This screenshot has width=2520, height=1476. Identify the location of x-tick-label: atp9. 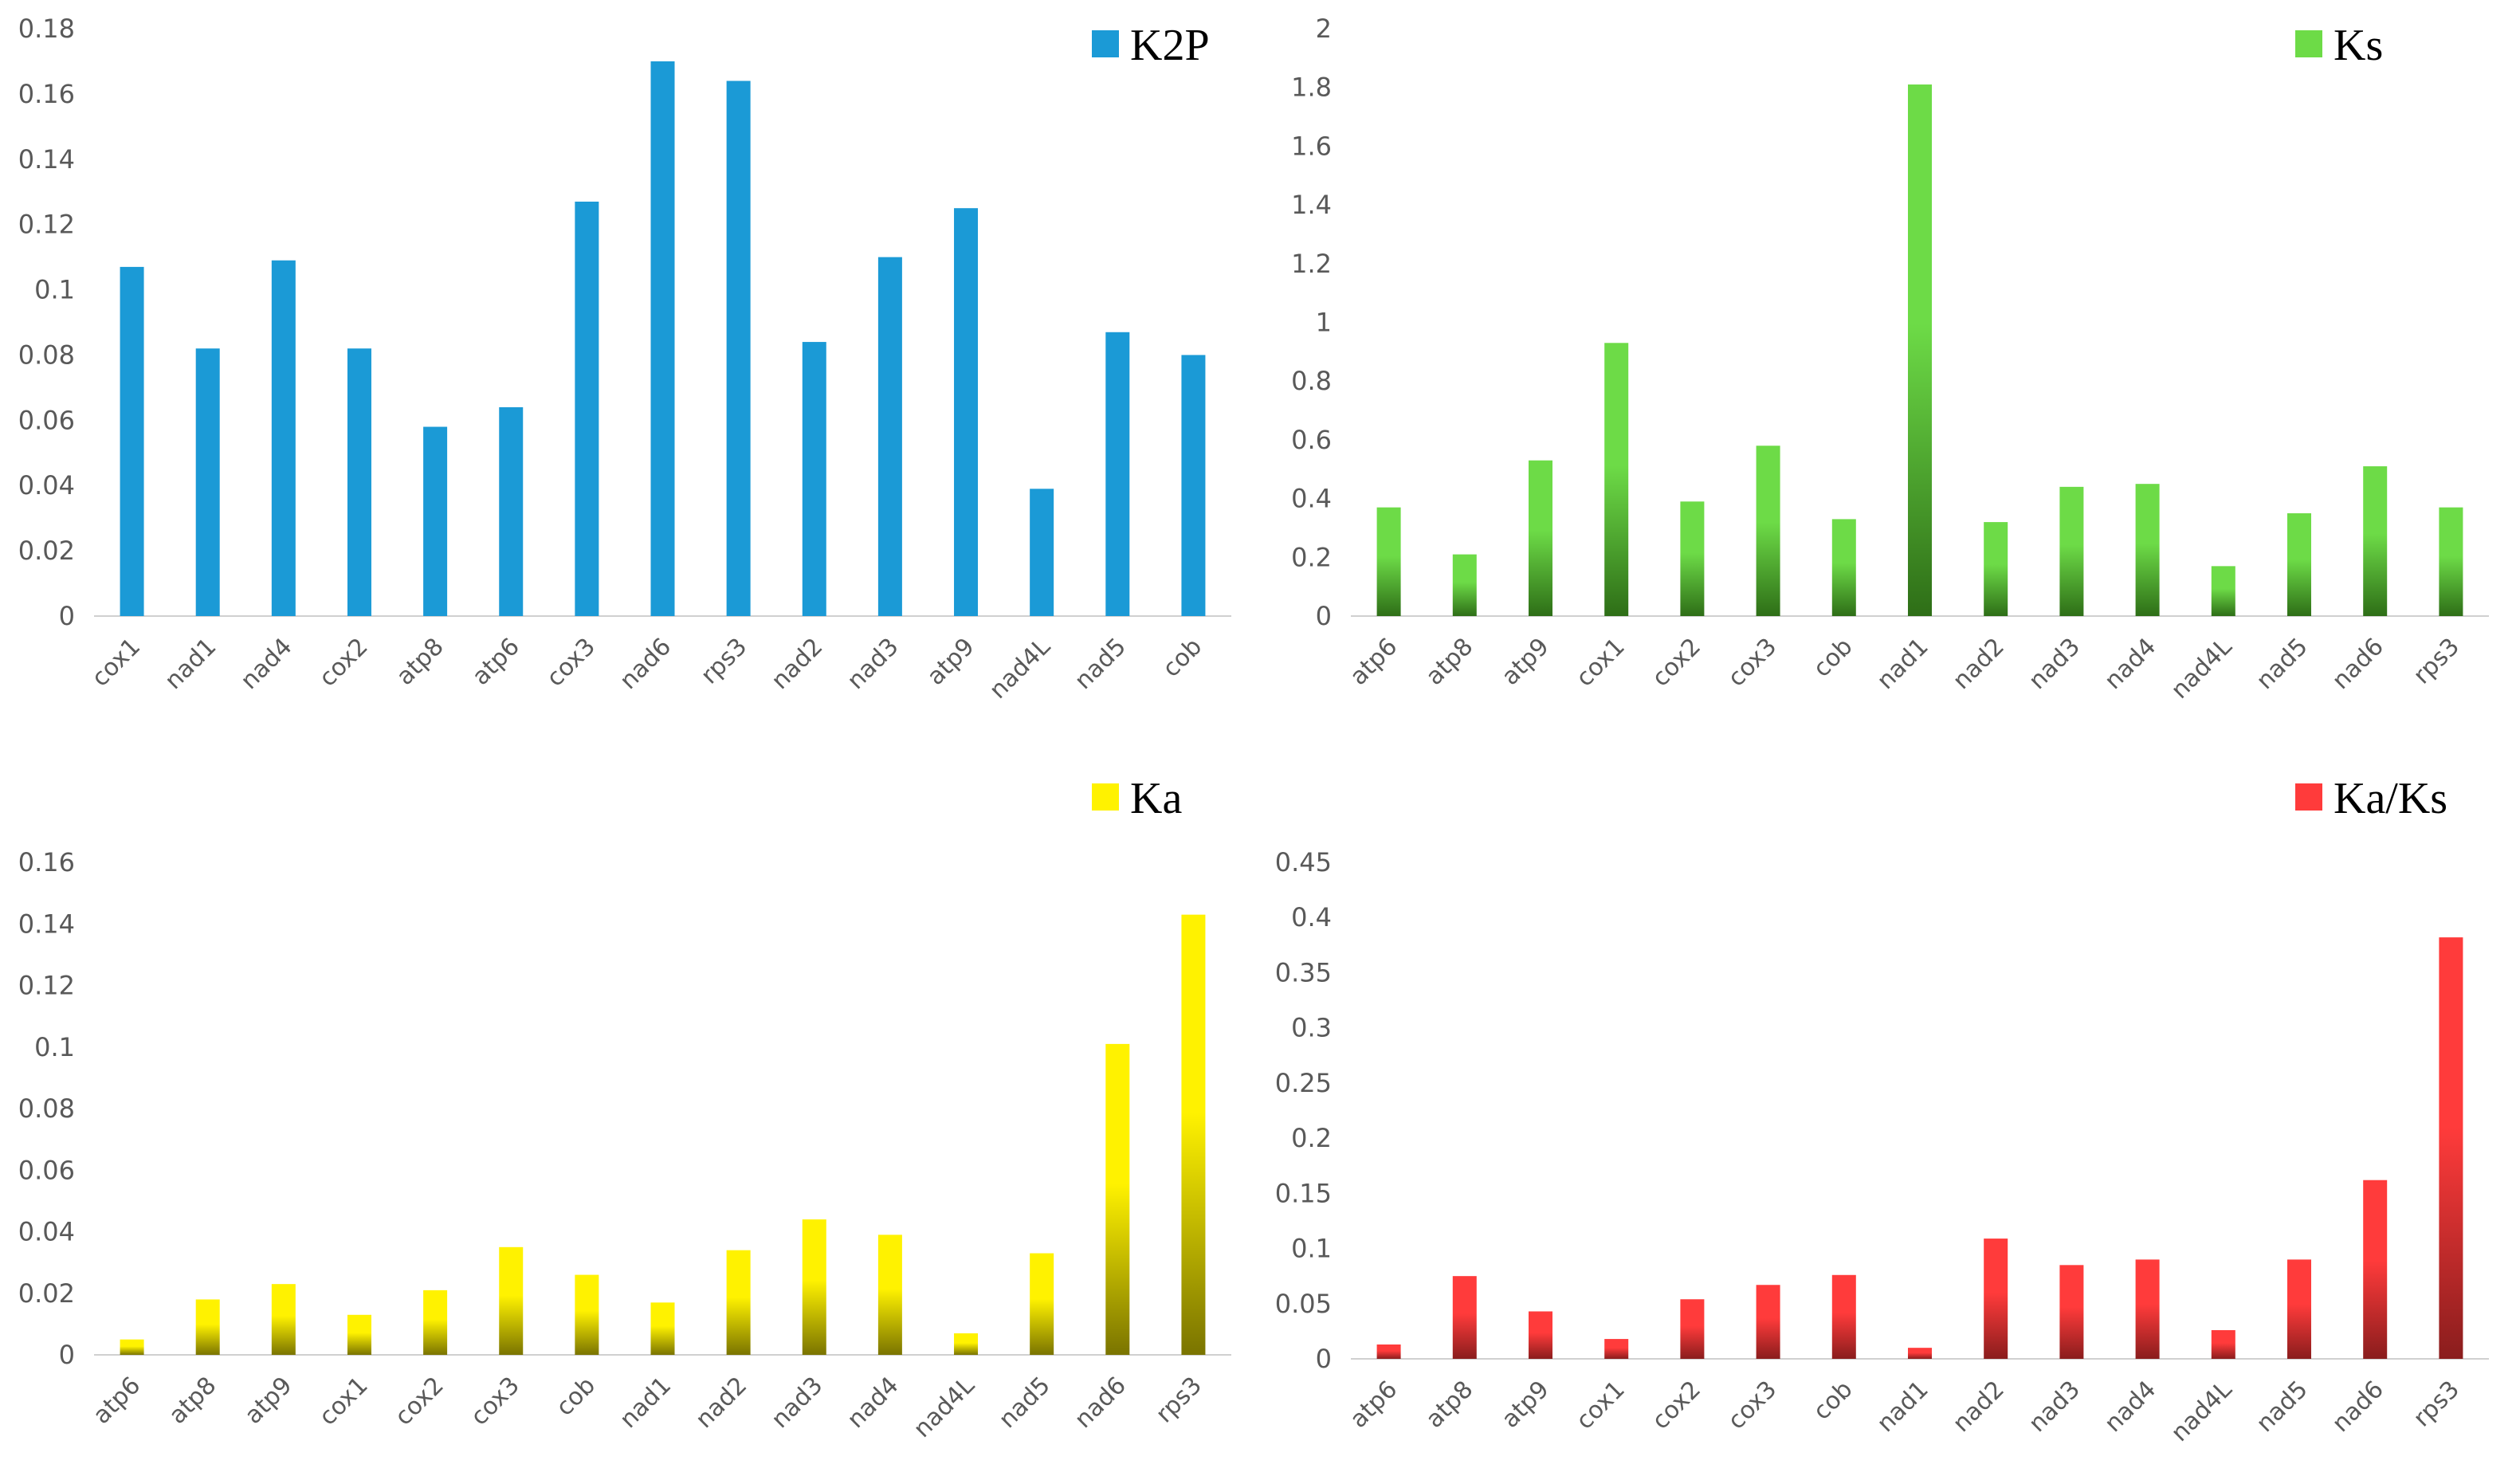
(1526, 662).